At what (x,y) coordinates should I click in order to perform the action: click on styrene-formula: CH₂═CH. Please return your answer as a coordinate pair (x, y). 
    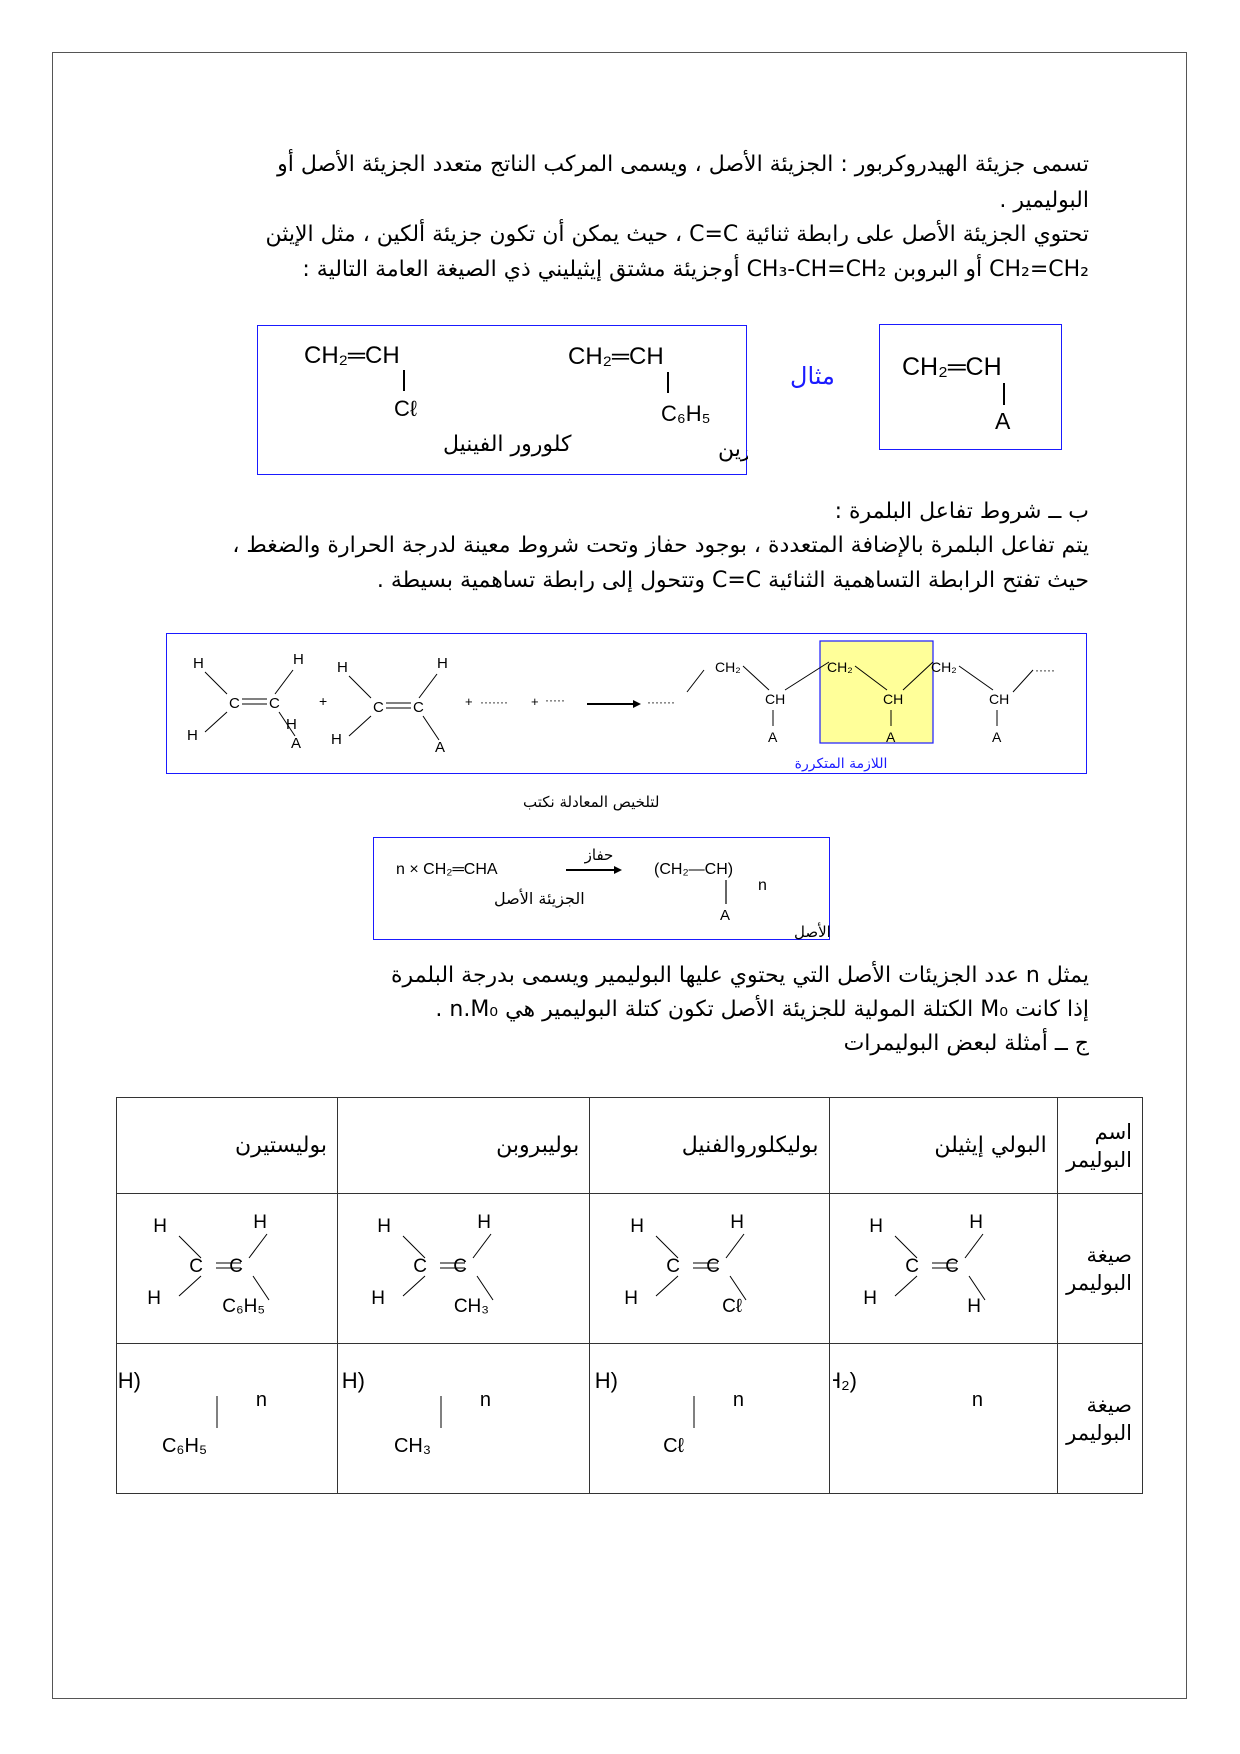
    Looking at the image, I should click on (616, 356).